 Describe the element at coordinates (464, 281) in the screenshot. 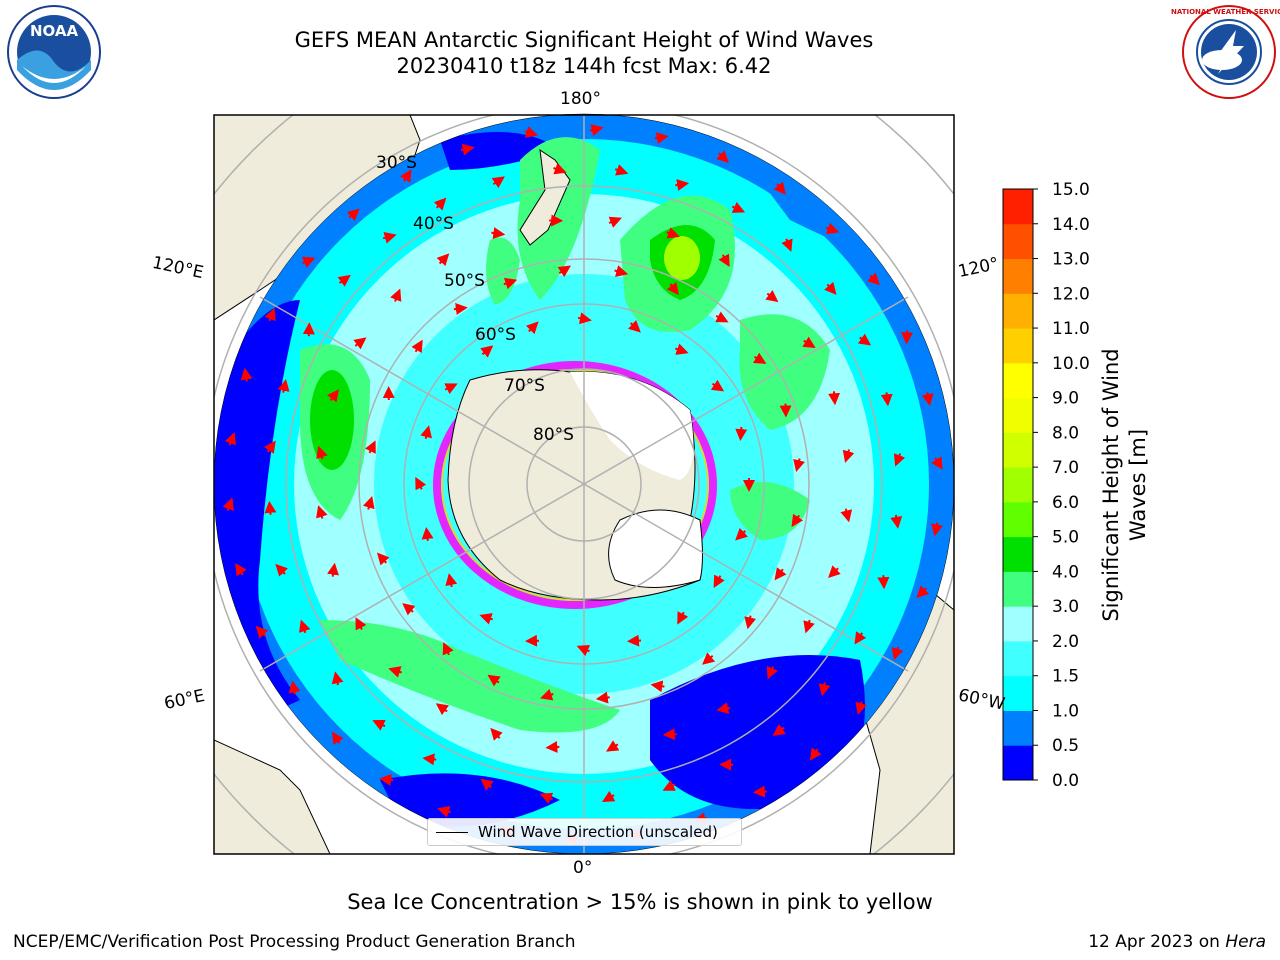

I see `lat-label-50s: 50°S` at that location.